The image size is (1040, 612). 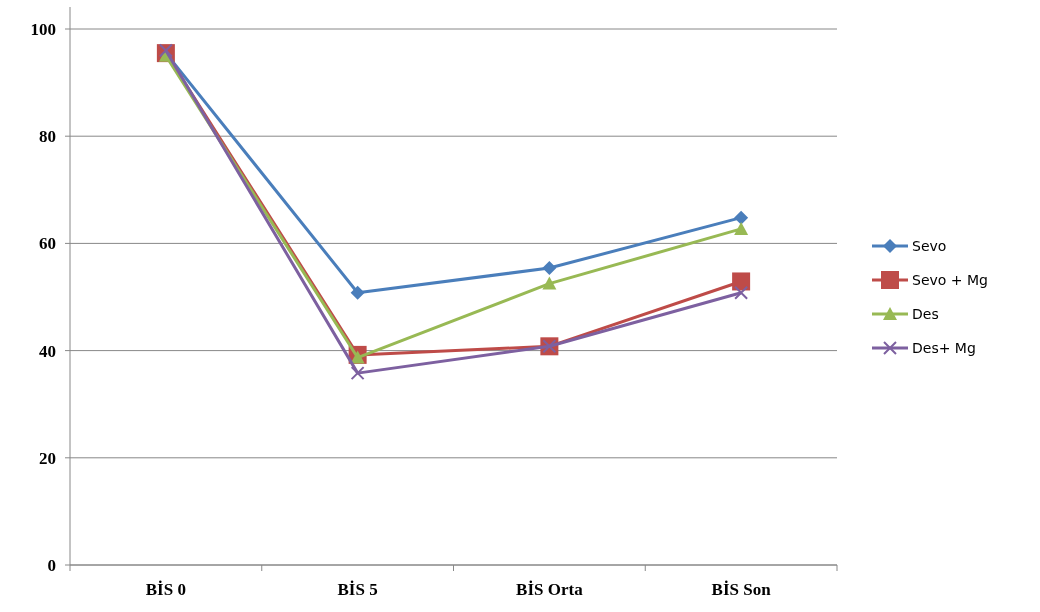 I want to click on y-tick-label: 20, so click(x=47, y=458).